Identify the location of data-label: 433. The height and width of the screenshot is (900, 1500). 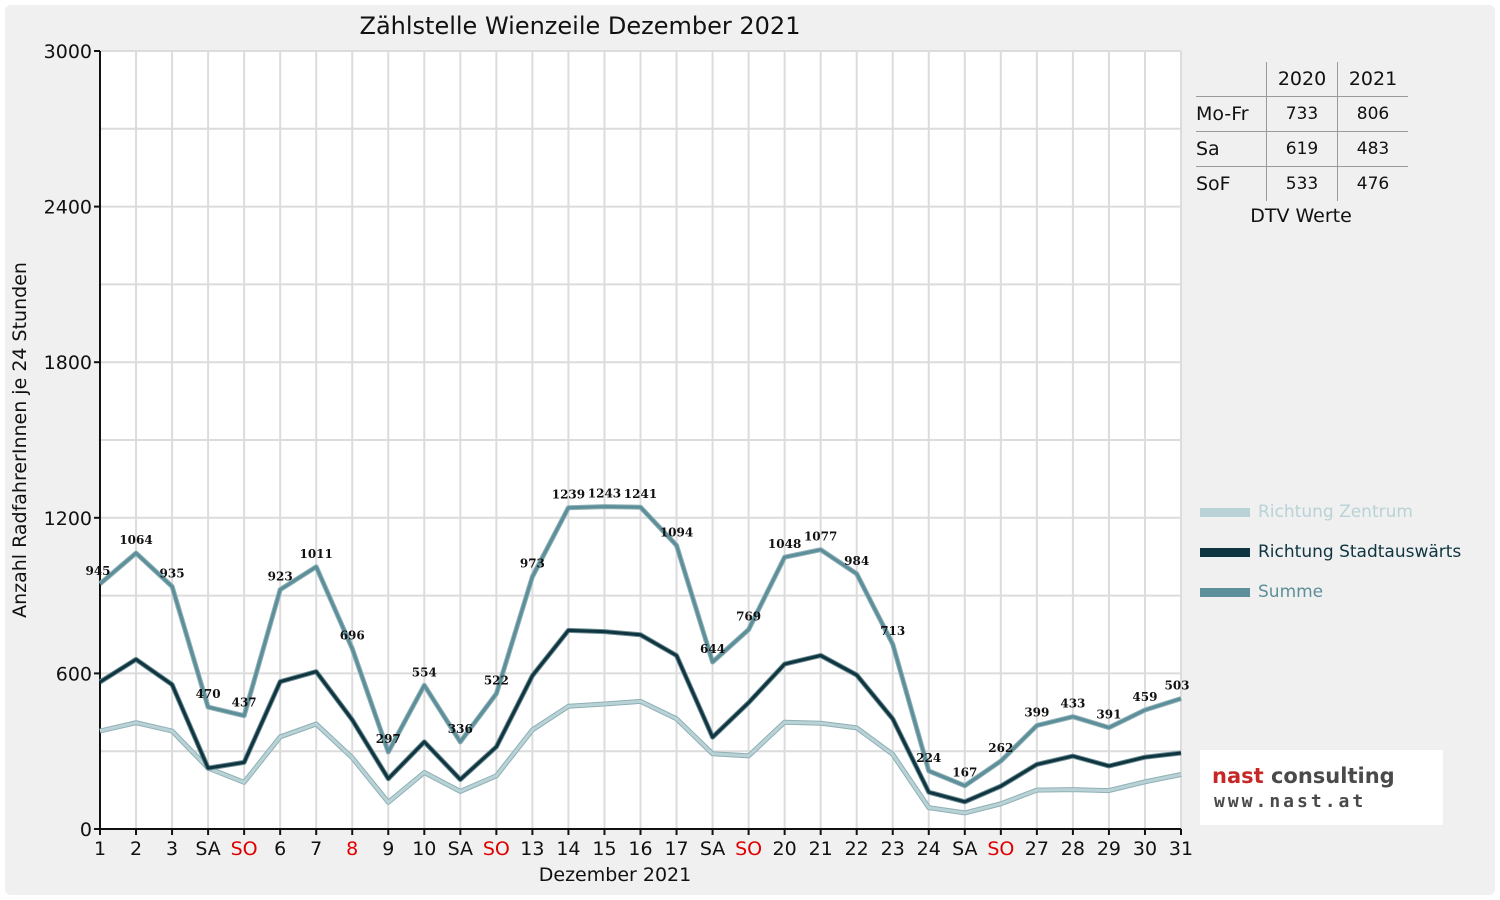
(1072, 704).